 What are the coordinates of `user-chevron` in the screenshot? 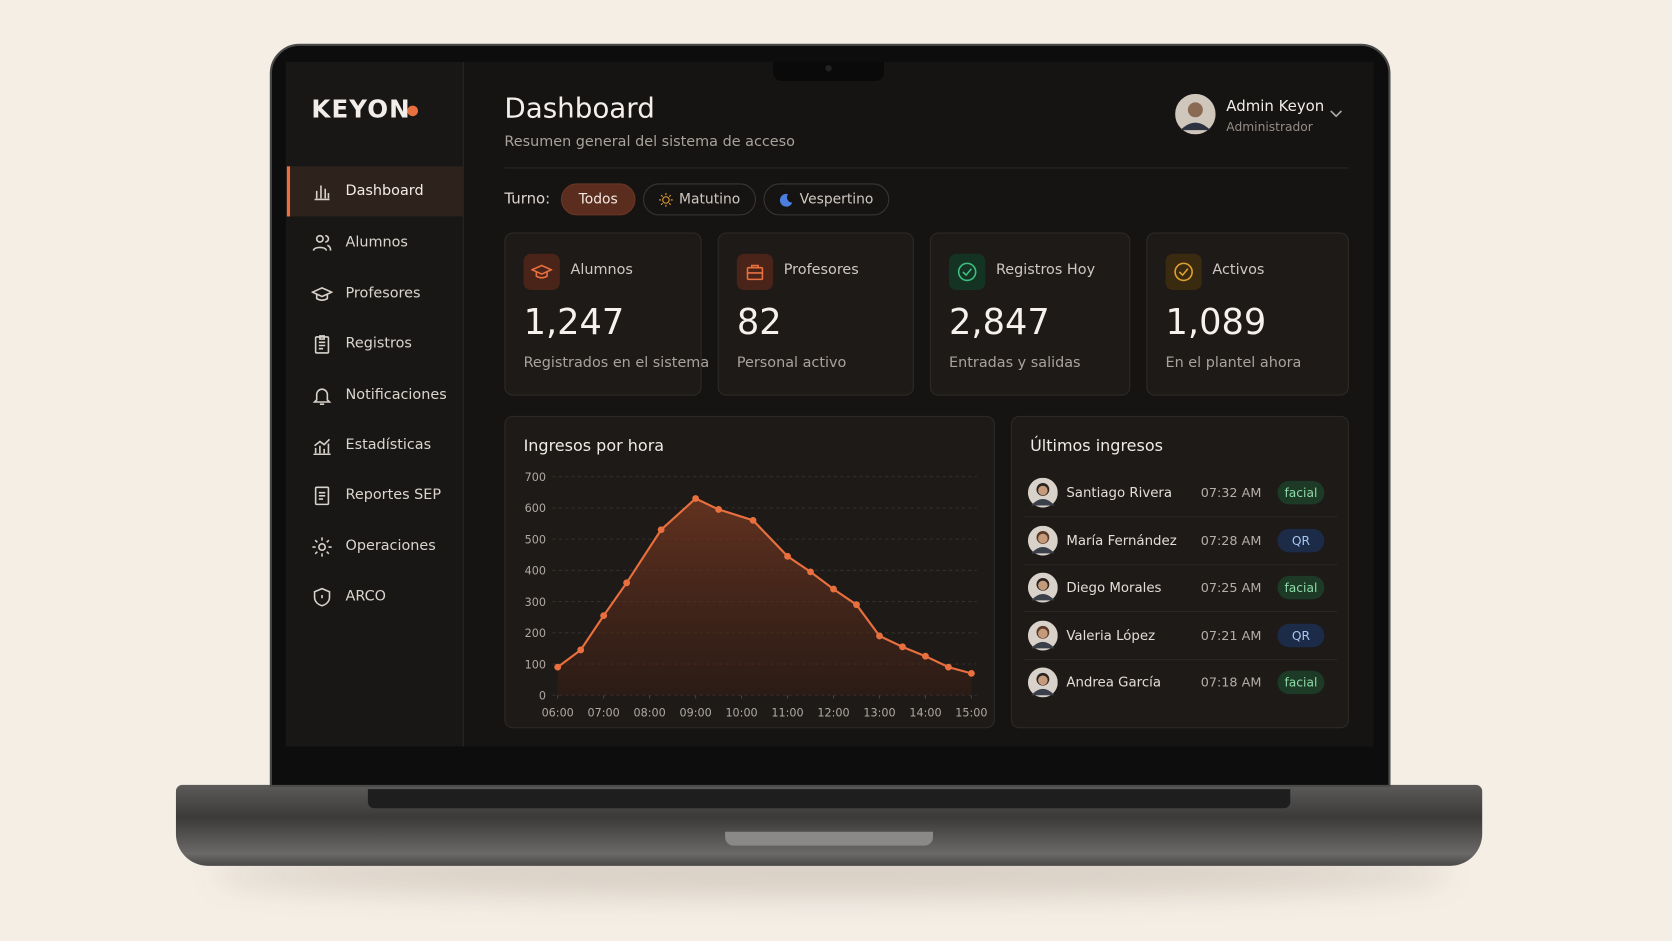 It's located at (1336, 114).